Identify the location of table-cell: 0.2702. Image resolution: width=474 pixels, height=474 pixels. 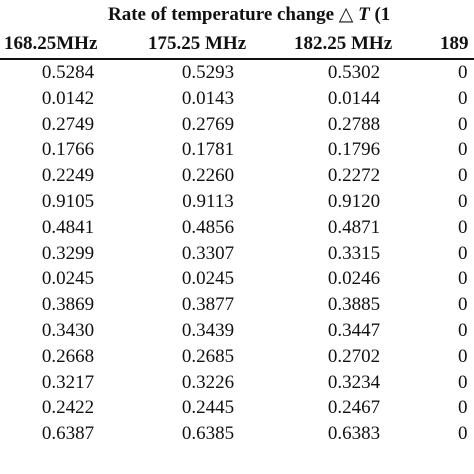
(354, 356).